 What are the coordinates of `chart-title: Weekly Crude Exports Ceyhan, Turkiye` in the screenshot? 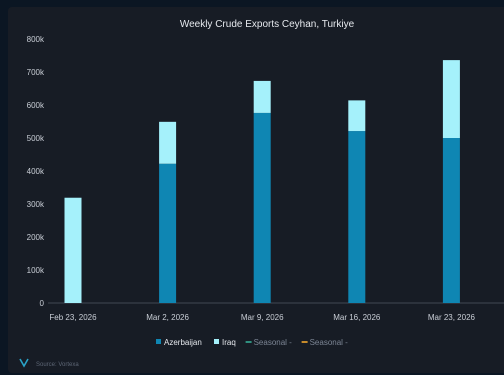 It's located at (267, 24).